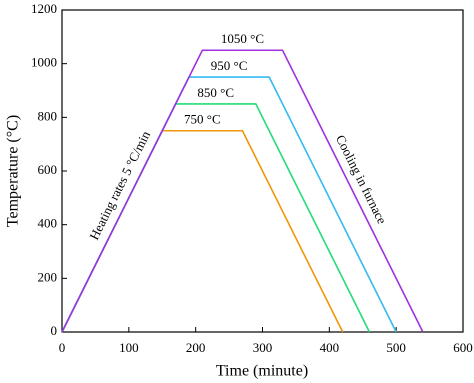 This screenshot has height=383, width=474. I want to click on series-label: 1050 °C, so click(242, 38).